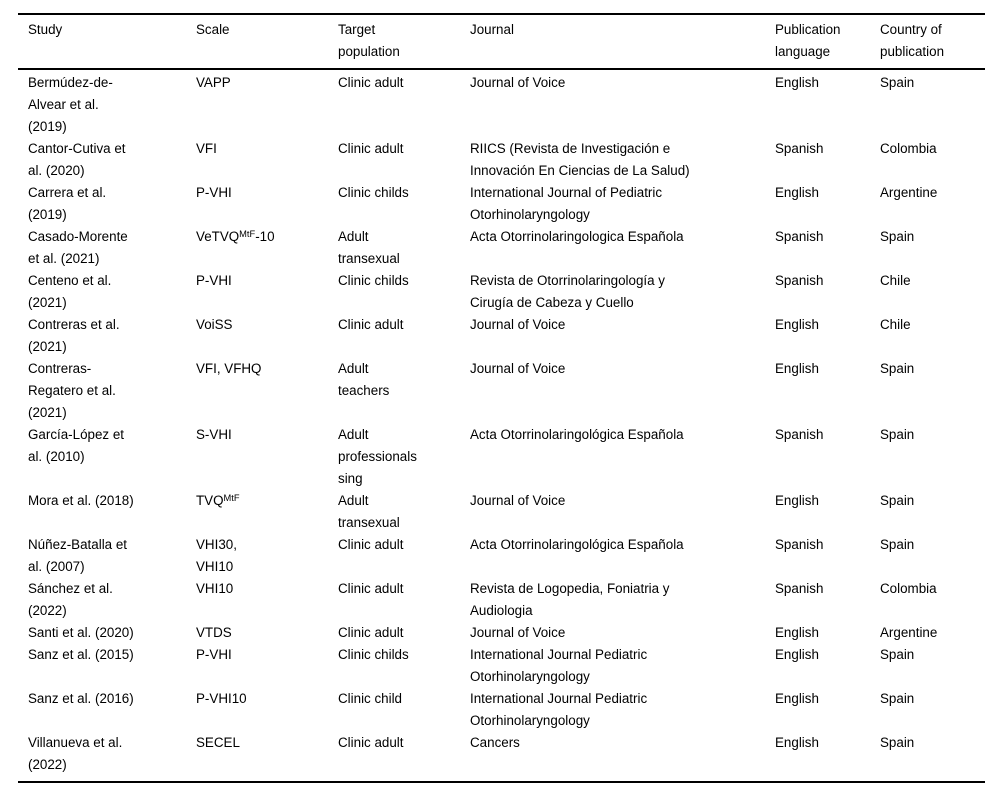 The height and width of the screenshot is (793, 1000). Describe the element at coordinates (210, 500) in the screenshot. I see `scale-text: TVQ` at that location.